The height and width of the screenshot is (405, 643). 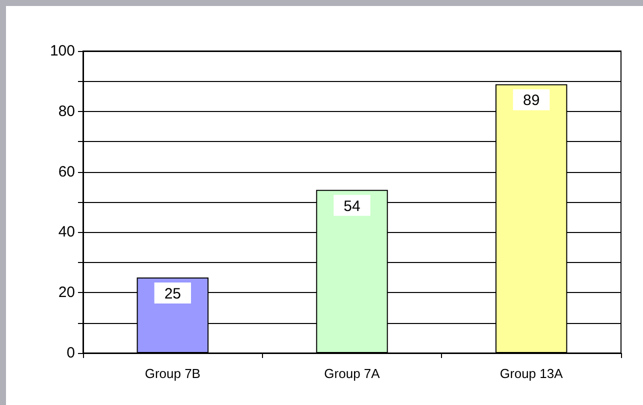 What do you see at coordinates (66, 232) in the screenshot?
I see `y-tick-label: 40` at bounding box center [66, 232].